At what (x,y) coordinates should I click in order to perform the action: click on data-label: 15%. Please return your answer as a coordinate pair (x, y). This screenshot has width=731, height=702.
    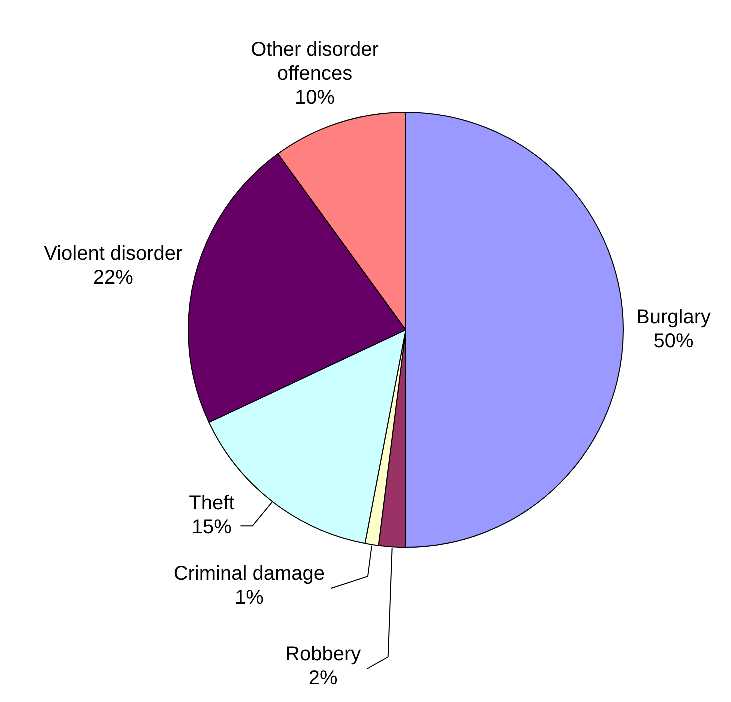
    Looking at the image, I should click on (212, 527).